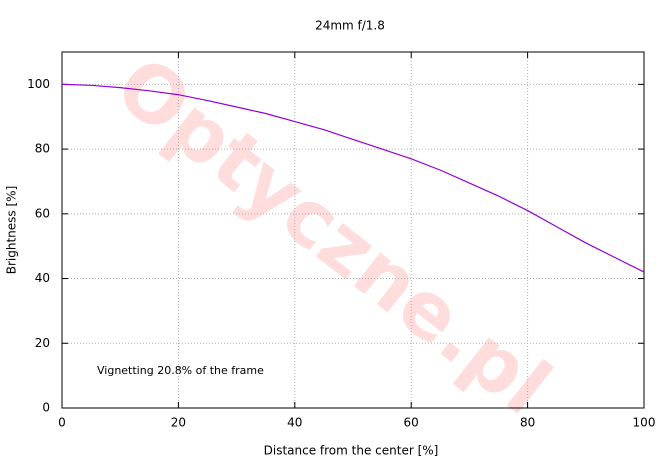  I want to click on x-tick-label: 20, so click(178, 423).